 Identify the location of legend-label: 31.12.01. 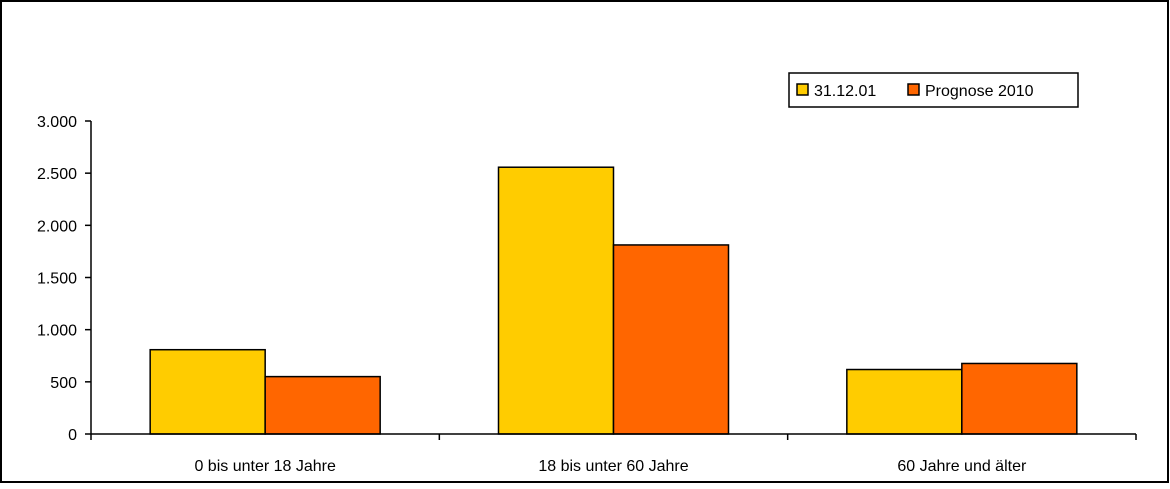
(845, 91).